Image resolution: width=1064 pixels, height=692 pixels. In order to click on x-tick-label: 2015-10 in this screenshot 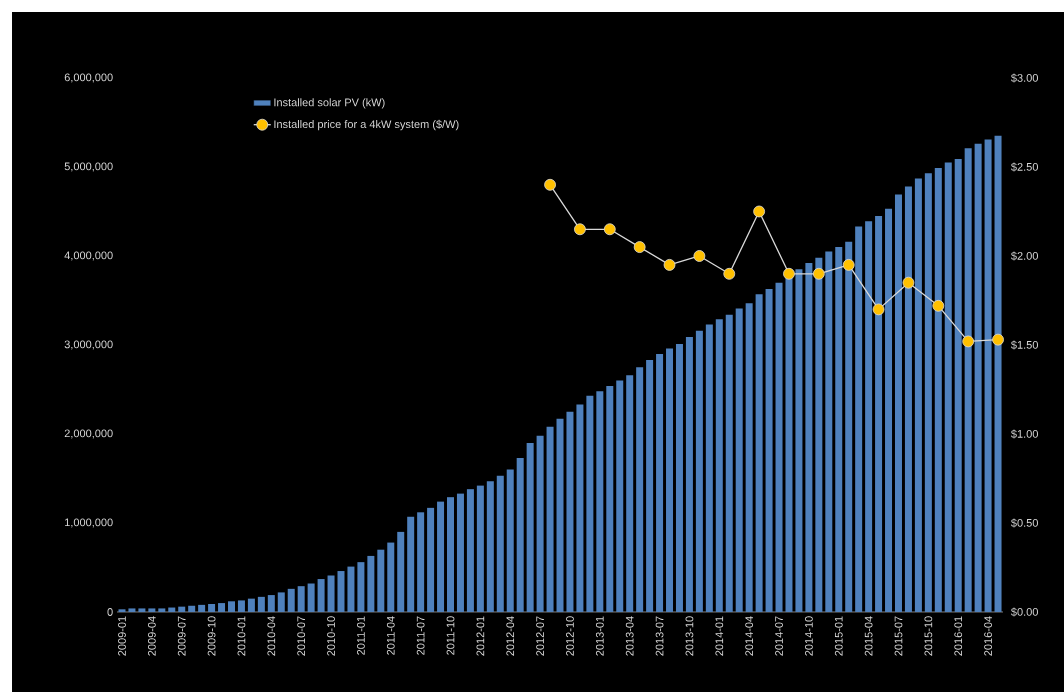, I will do `click(928, 636)`.